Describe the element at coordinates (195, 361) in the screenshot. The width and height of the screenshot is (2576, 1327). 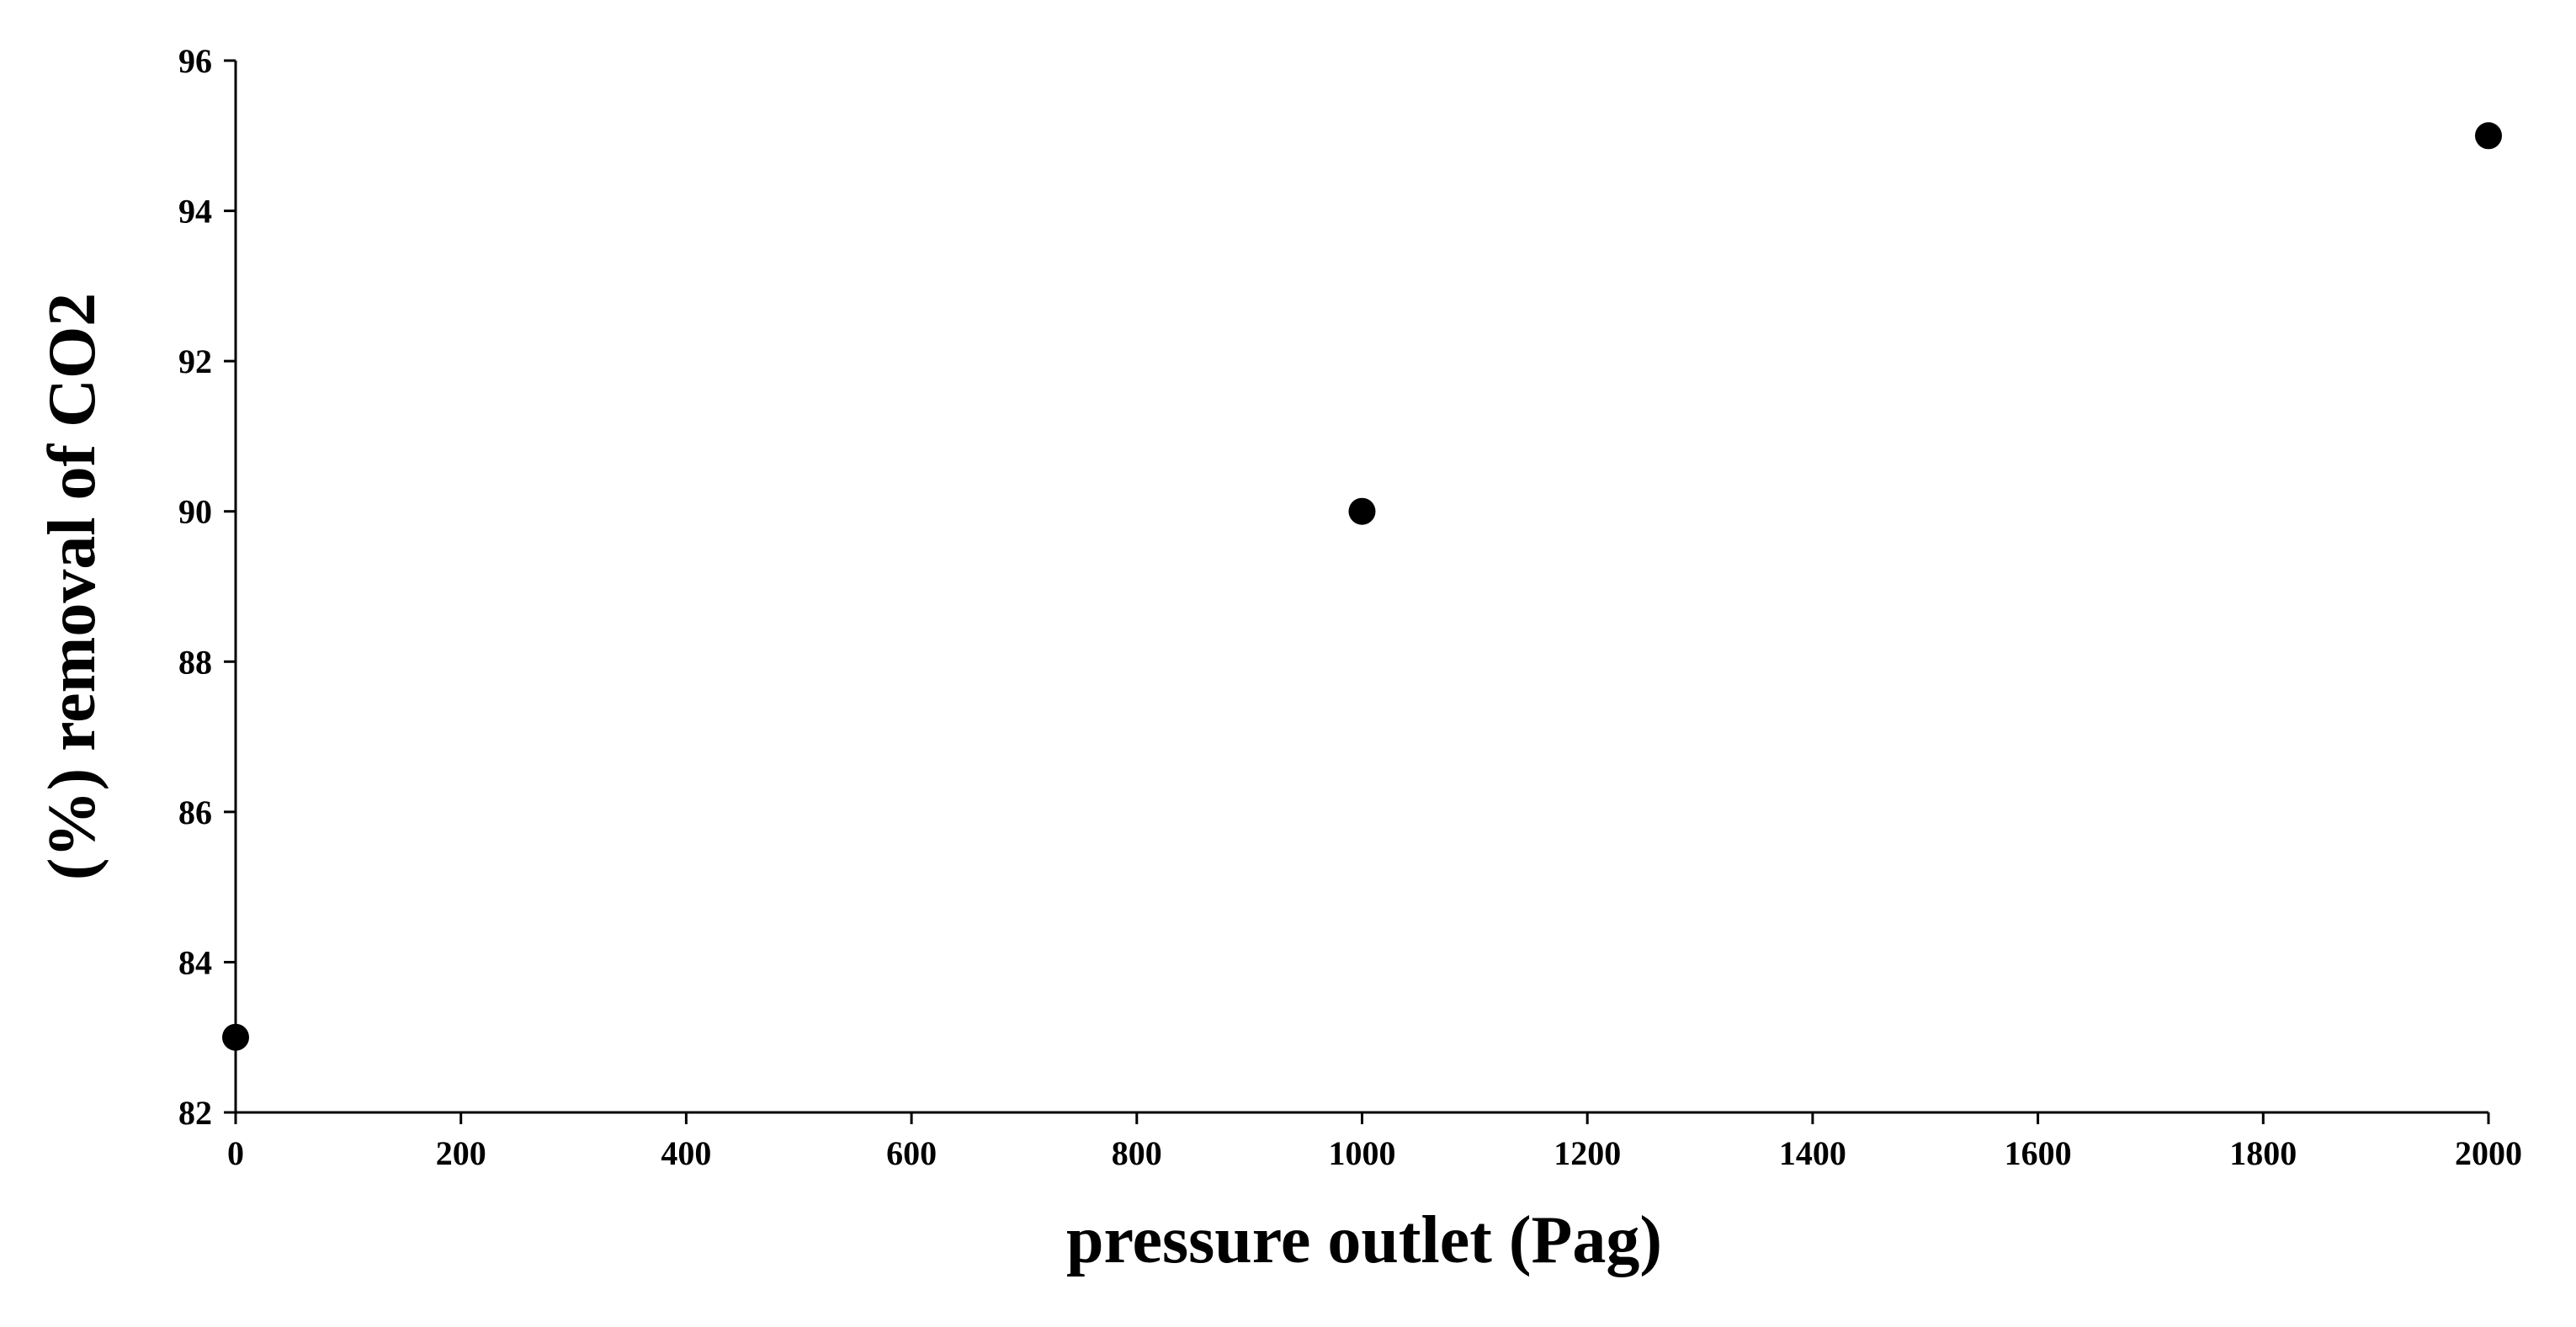
I see `y-tick-label: 92` at that location.